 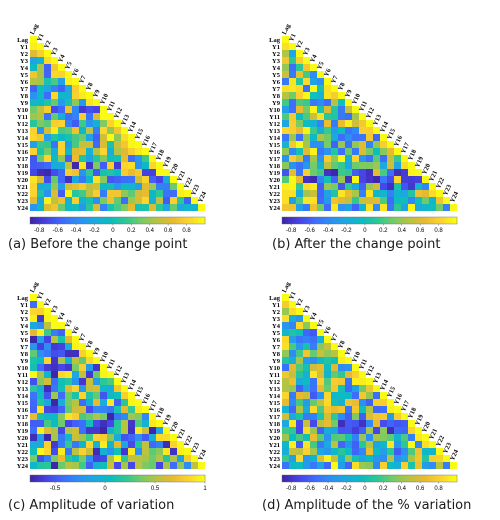 What do you see at coordinates (321, 65) in the screenshot?
I see `column-label-b-5: Y5` at bounding box center [321, 65].